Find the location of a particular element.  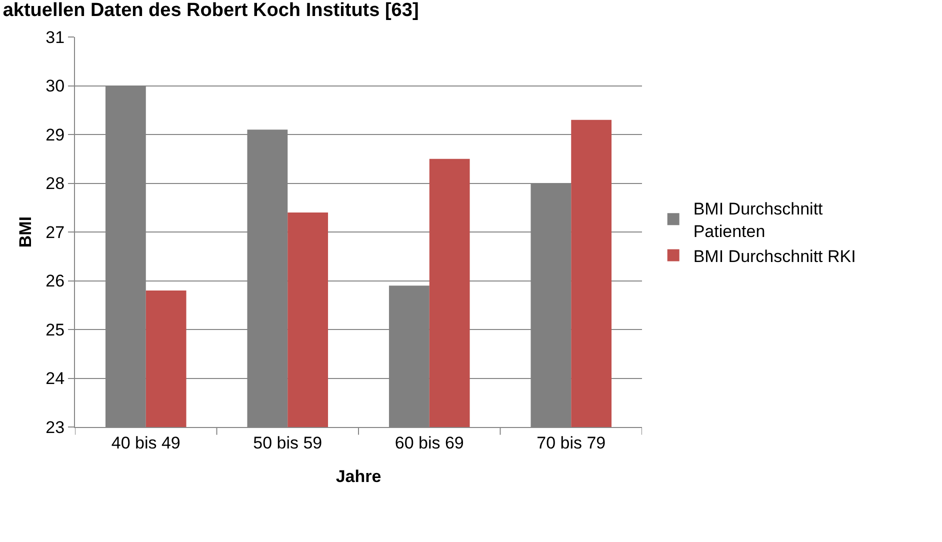

y-tick-label: 25 is located at coordinates (55, 330).